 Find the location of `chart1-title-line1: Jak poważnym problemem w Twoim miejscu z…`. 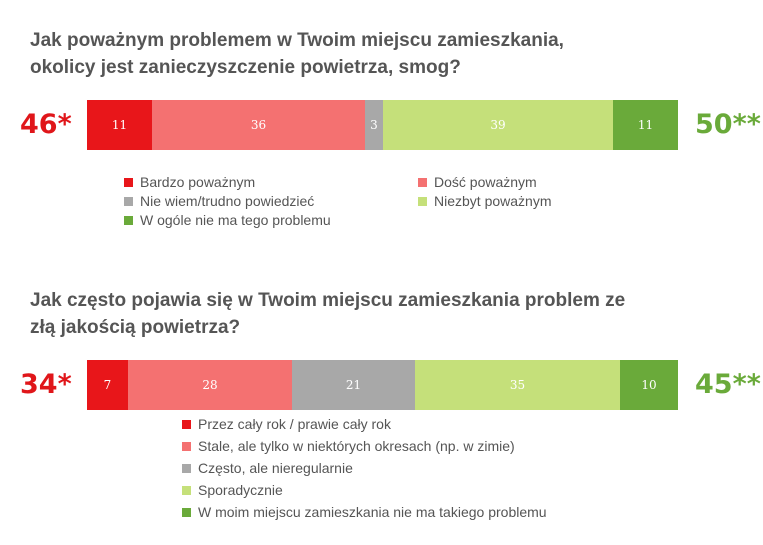

chart1-title-line1: Jak poważnym problemem w Twoim miejscu z… is located at coordinates (297, 40).